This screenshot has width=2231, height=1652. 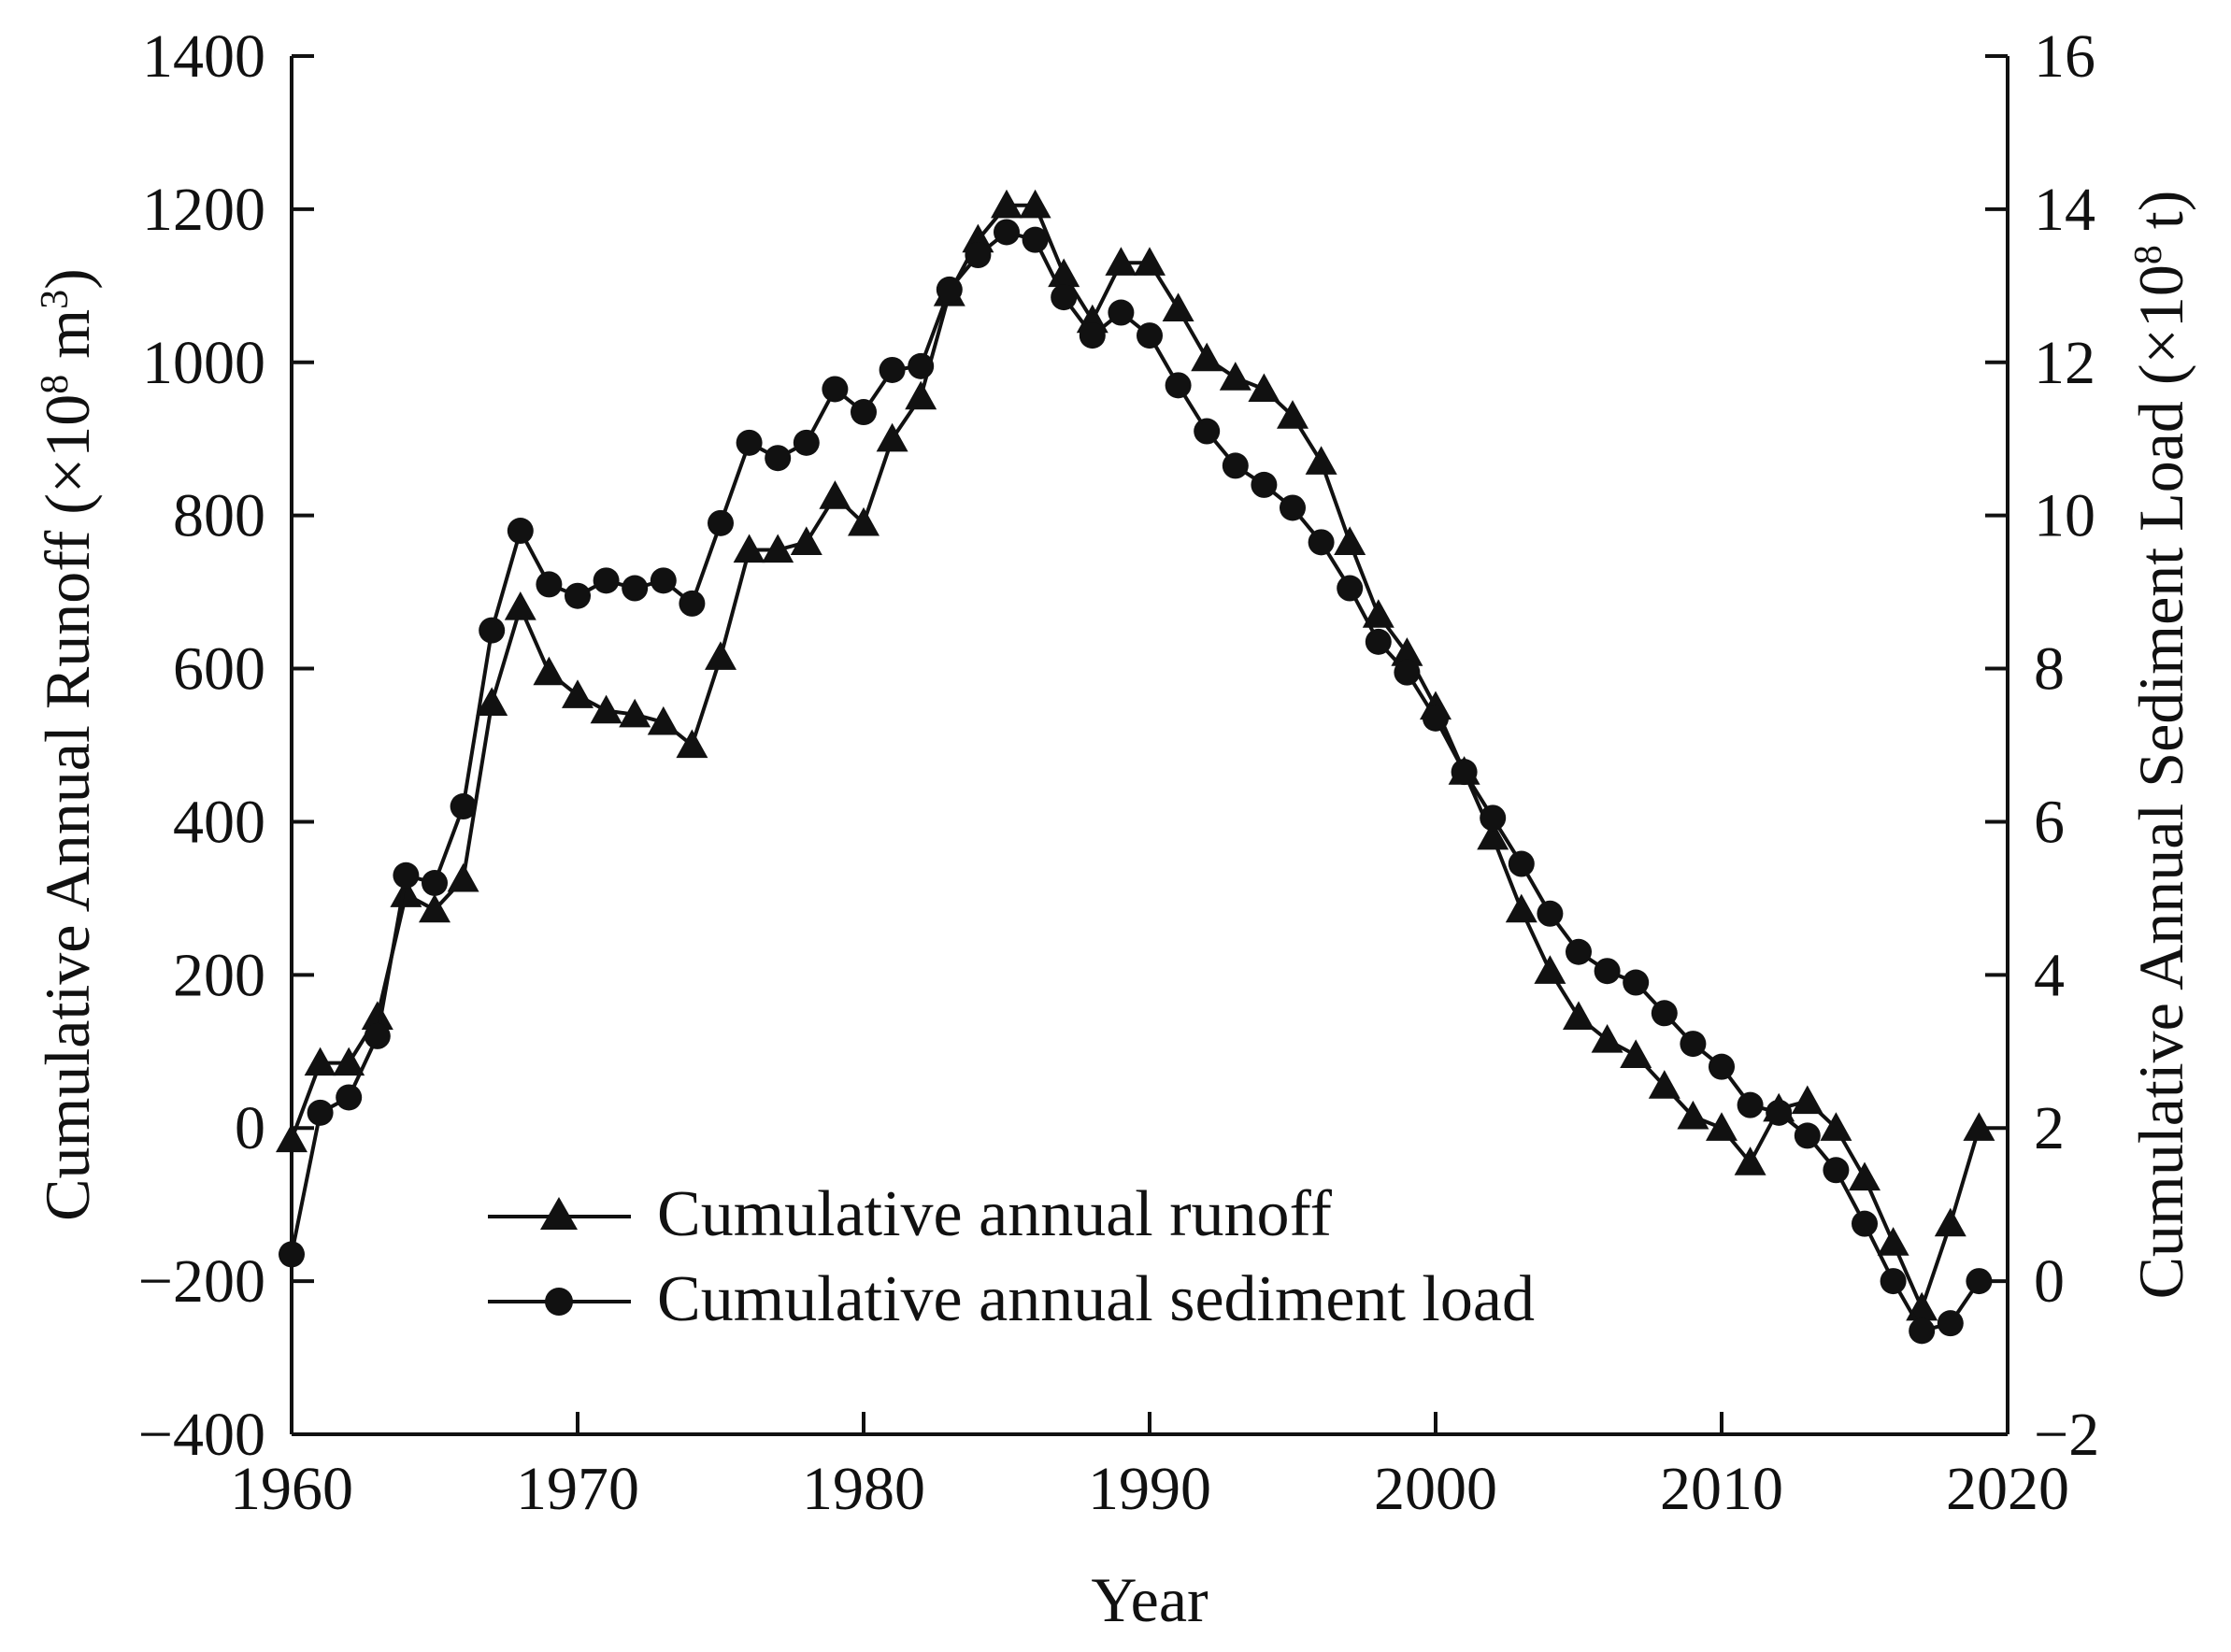 What do you see at coordinates (1607, 971) in the screenshot?
I see `sediment-point-2006` at bounding box center [1607, 971].